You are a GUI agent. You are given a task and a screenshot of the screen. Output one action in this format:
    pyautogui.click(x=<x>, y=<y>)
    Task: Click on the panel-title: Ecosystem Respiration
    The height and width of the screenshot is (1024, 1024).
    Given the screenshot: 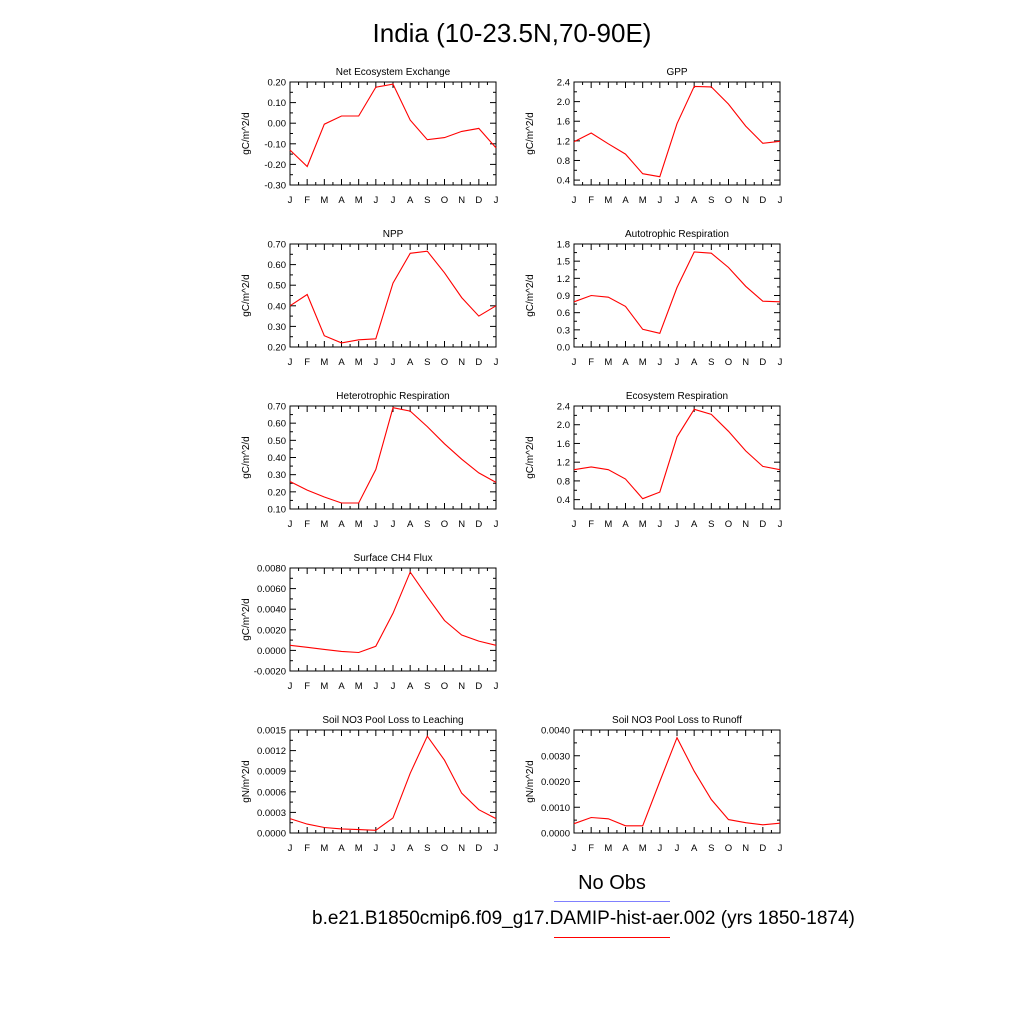 What is the action you would take?
    pyautogui.click(x=677, y=396)
    